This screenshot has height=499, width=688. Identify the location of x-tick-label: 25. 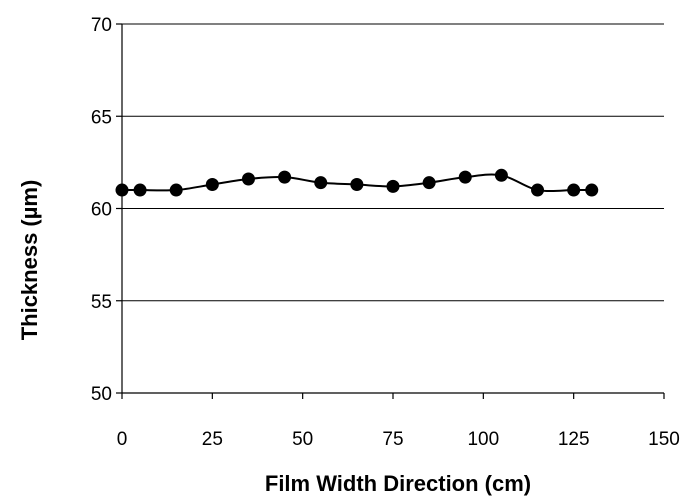
(212, 439).